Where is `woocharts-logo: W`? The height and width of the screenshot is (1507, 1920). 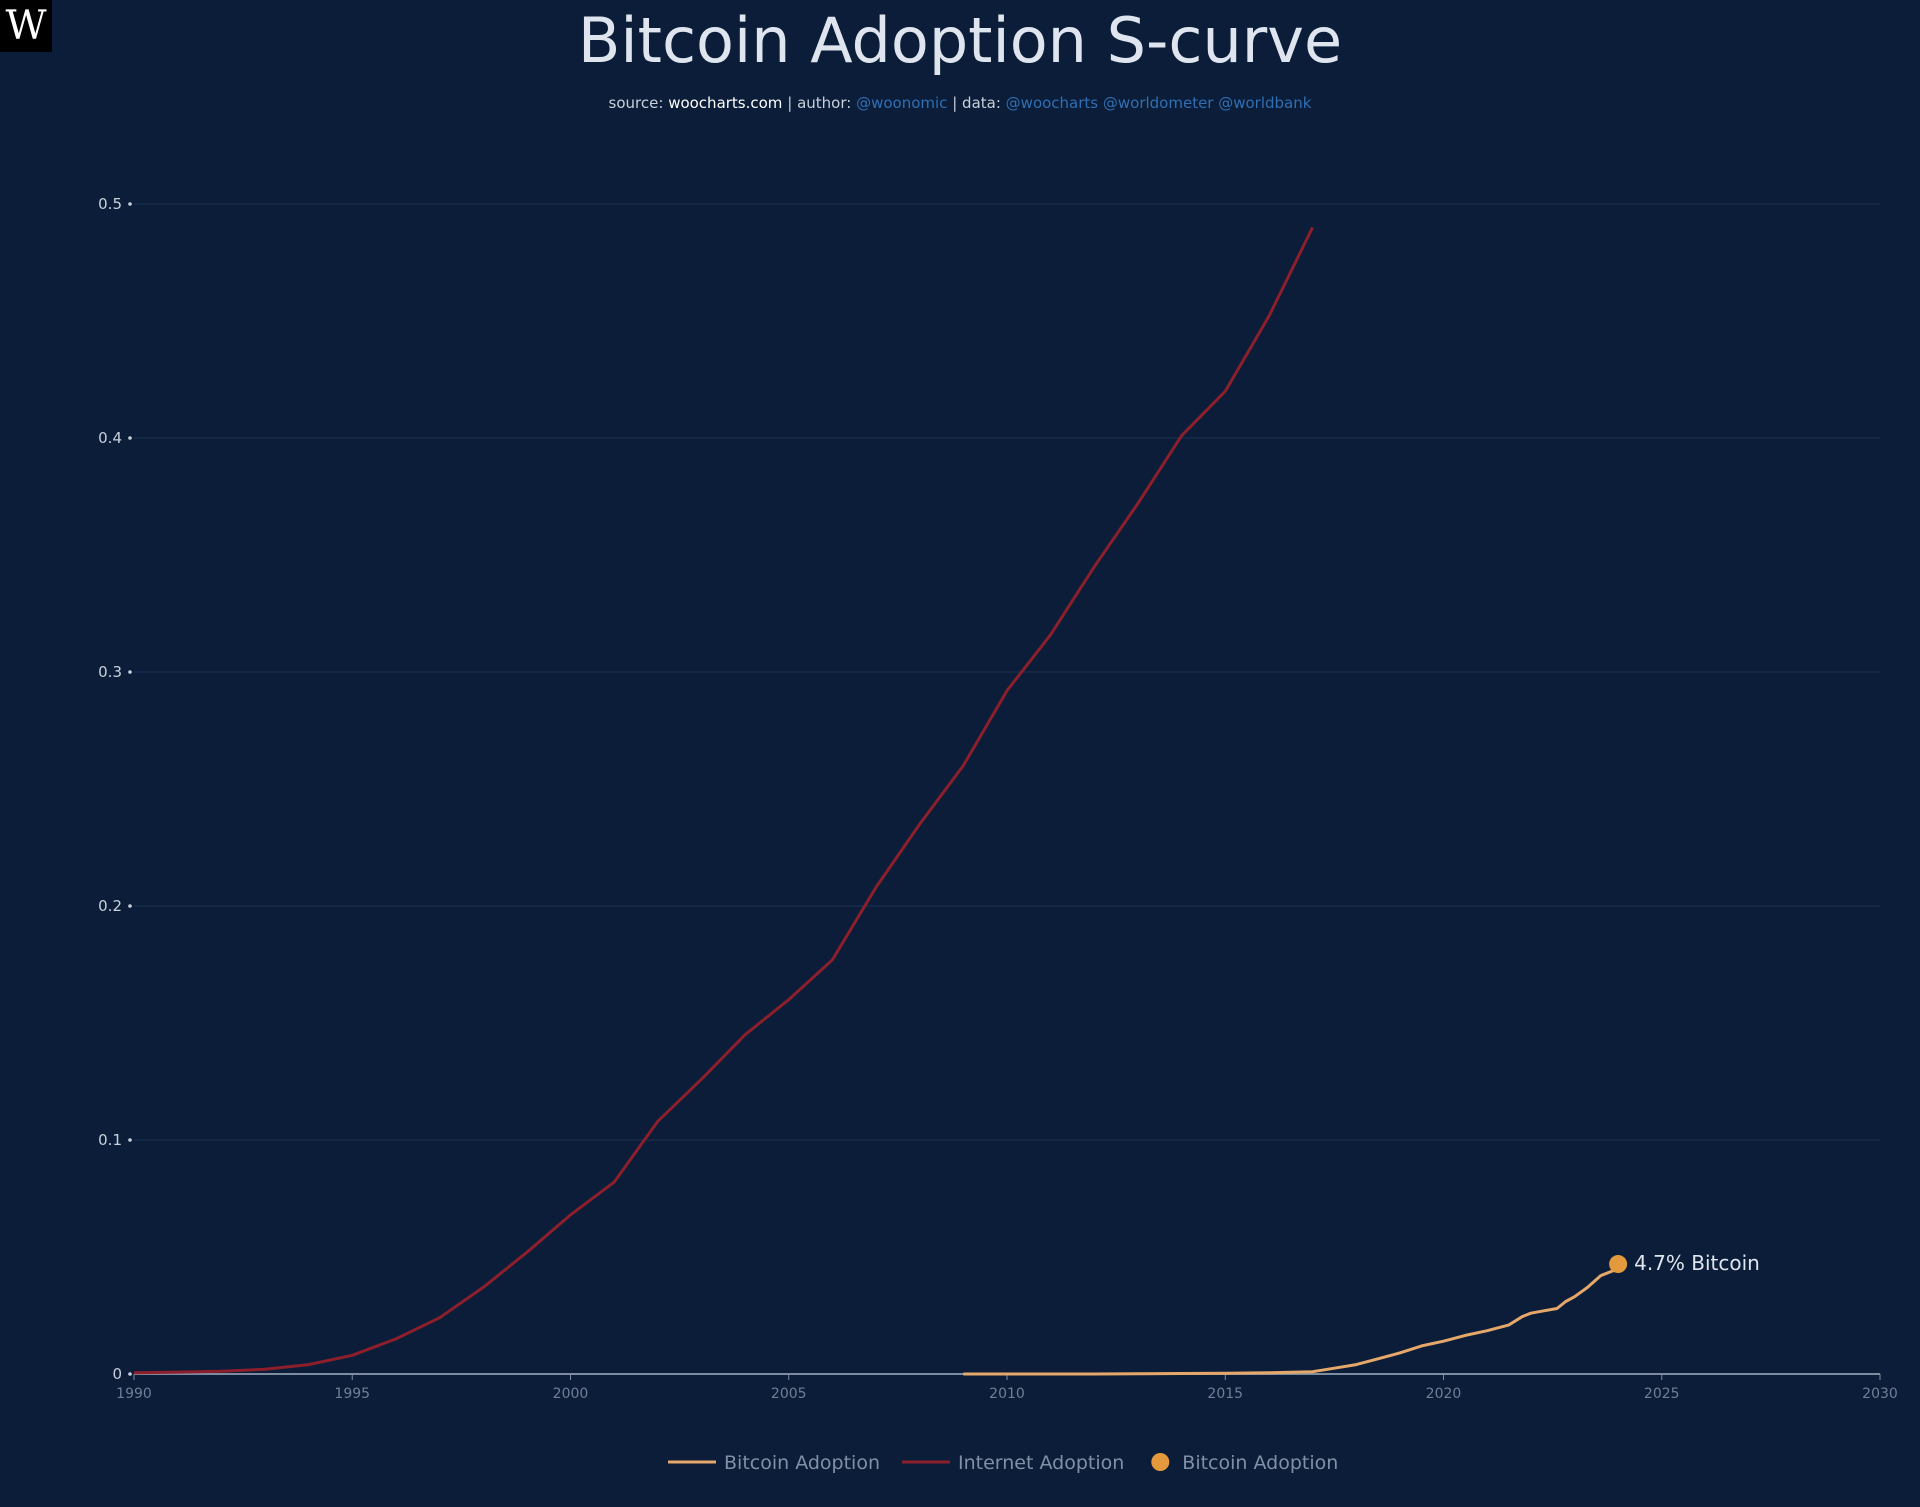
woocharts-logo: W is located at coordinates (26, 26).